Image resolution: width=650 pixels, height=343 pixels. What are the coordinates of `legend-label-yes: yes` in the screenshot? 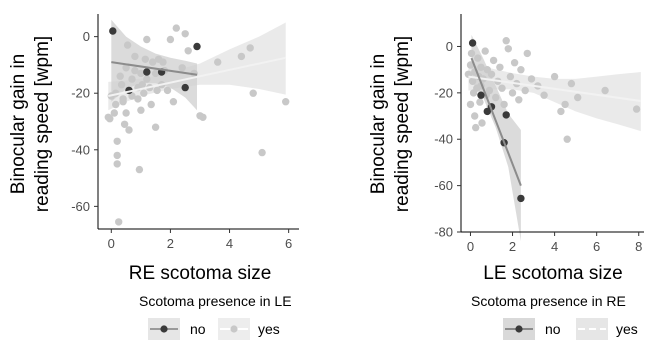 It's located at (269, 329).